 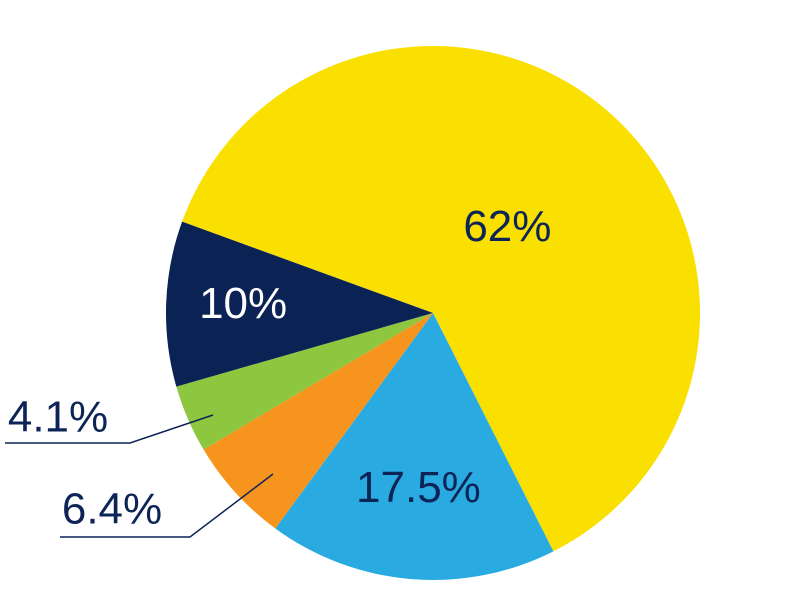 What do you see at coordinates (243, 303) in the screenshot?
I see `data-label: 10%` at bounding box center [243, 303].